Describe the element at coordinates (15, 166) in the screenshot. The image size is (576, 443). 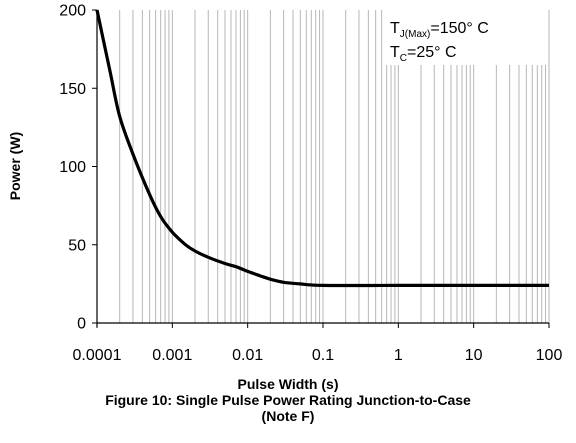
I see `y-axis-label: Power (W)` at that location.